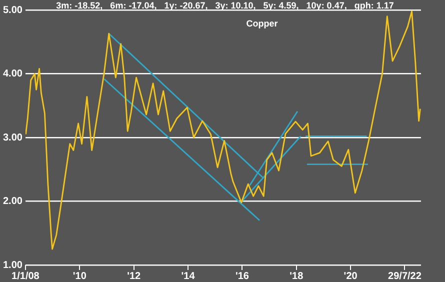 This screenshot has width=445, height=282. Describe the element at coordinates (242, 276) in the screenshot. I see `x-tick-label: '16` at that location.